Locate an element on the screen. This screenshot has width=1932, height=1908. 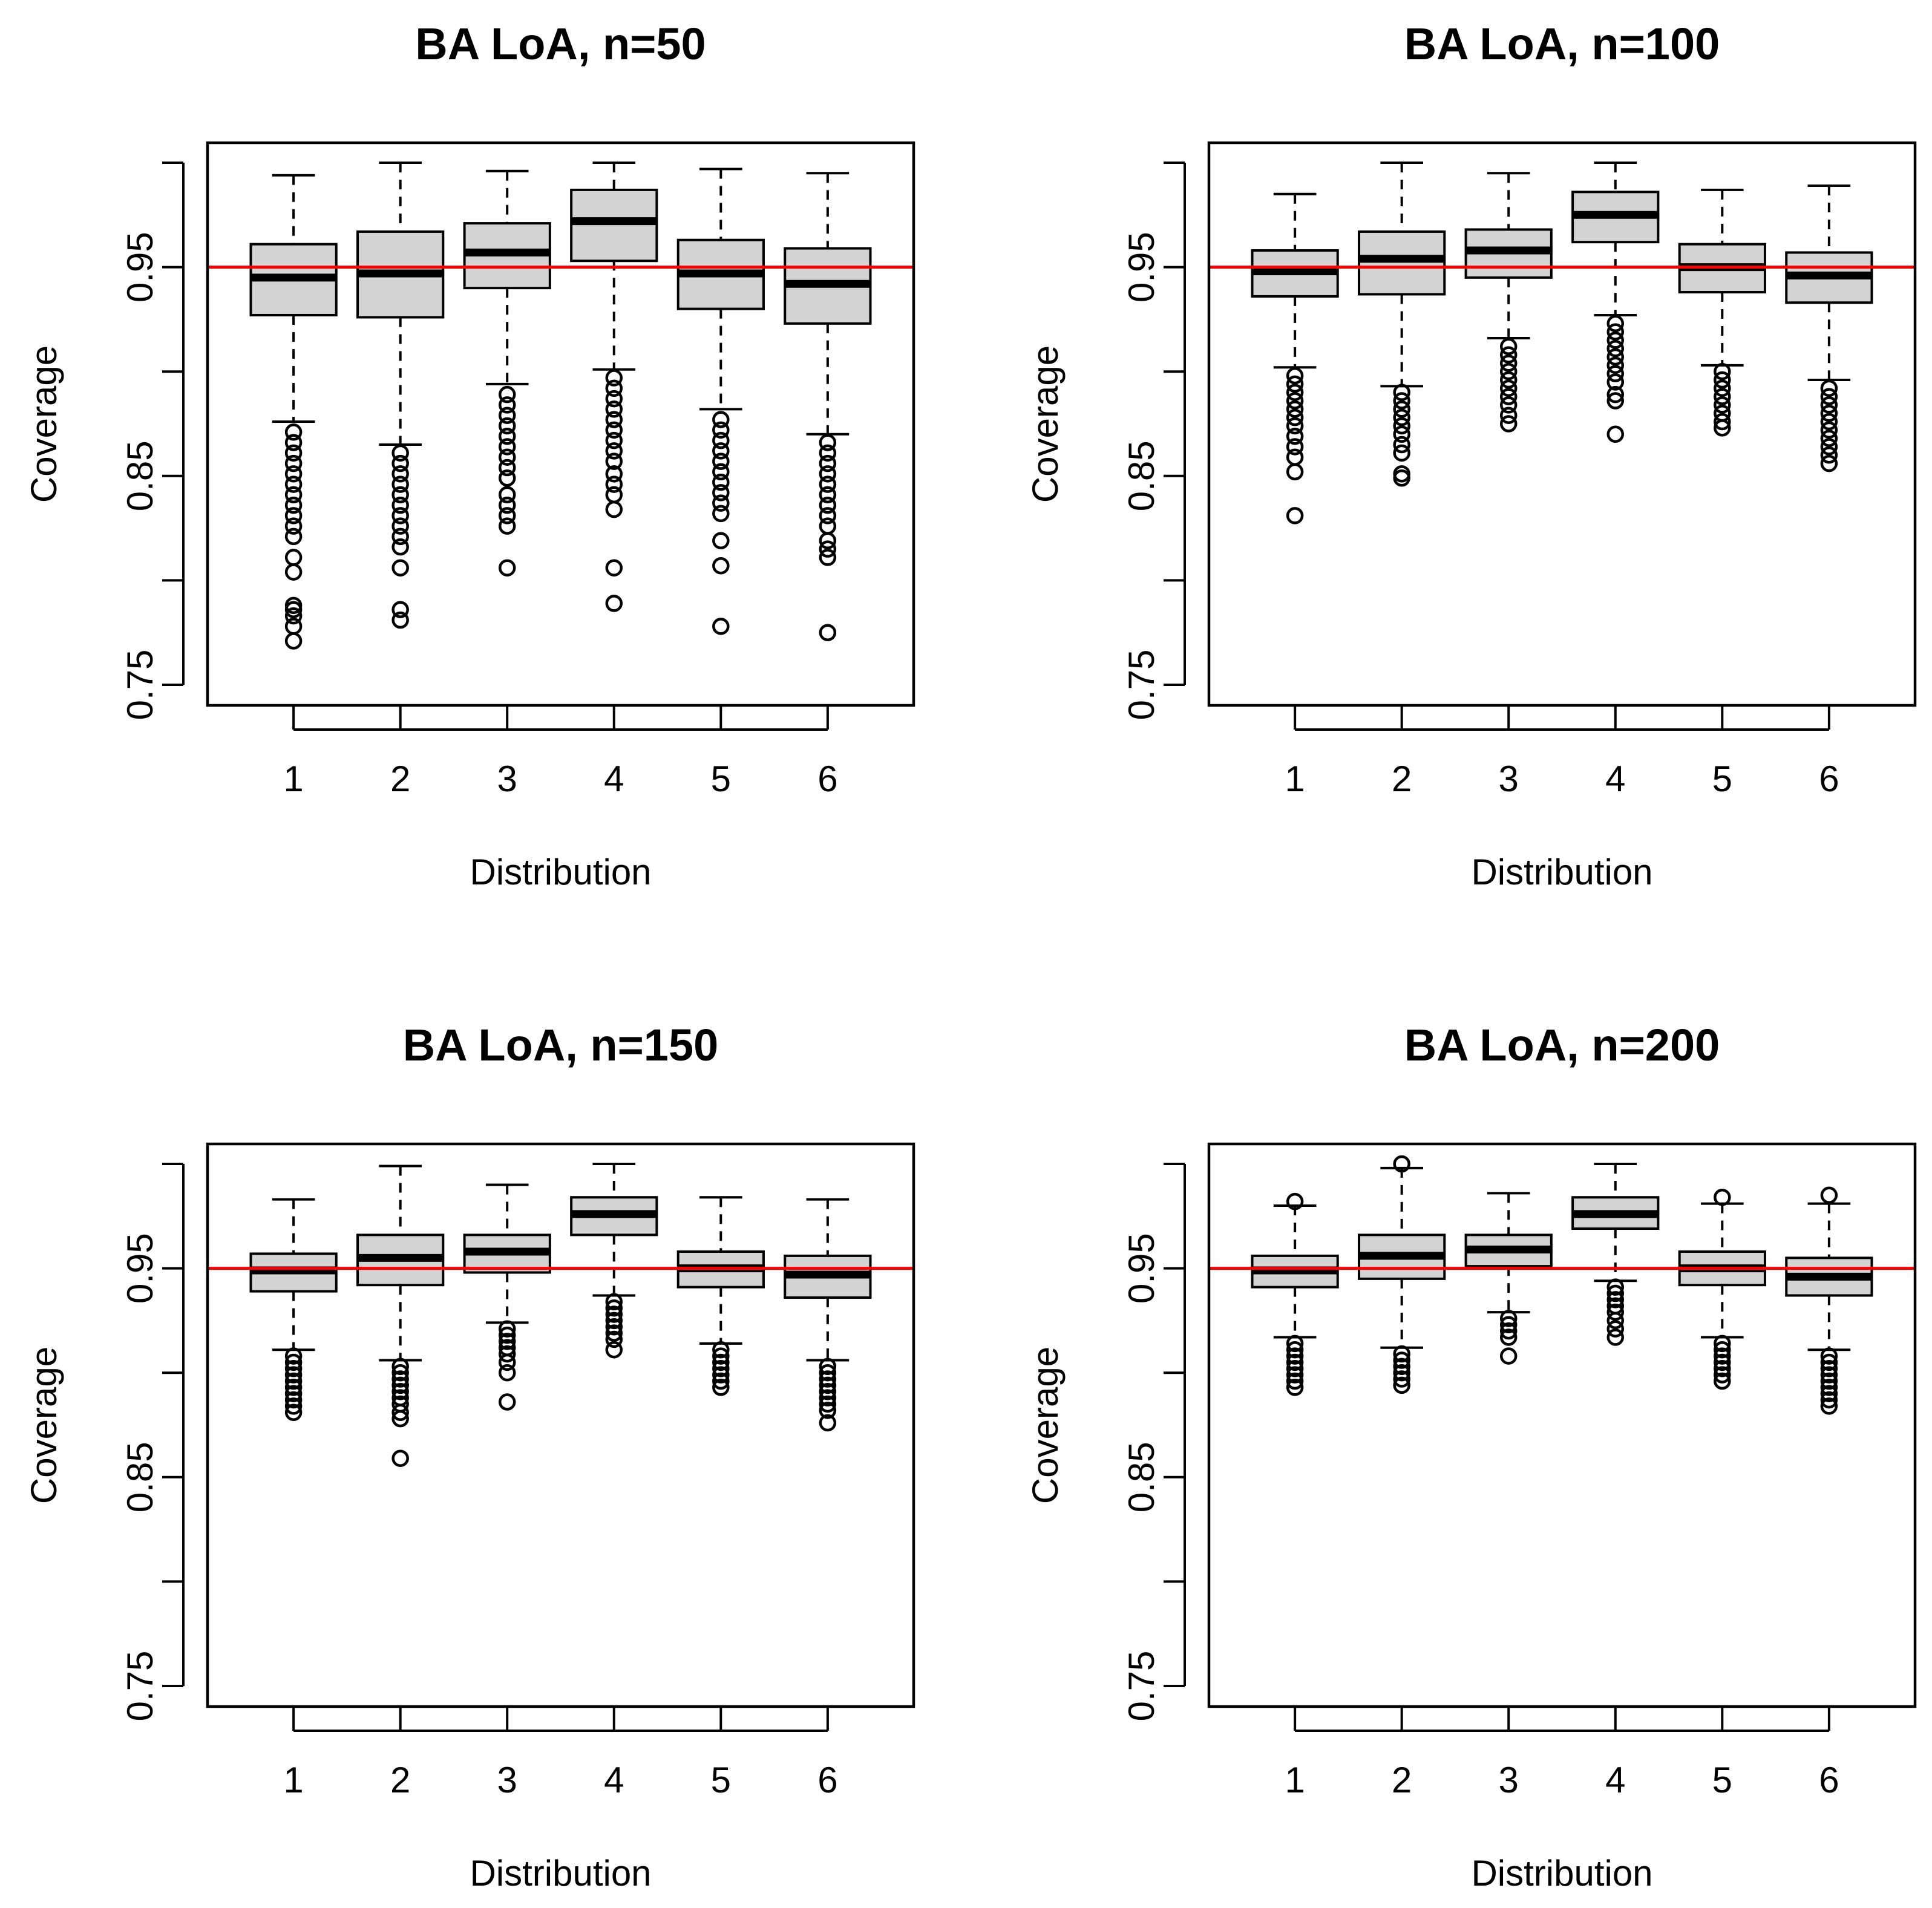
chart-title: BA LoA, n=100 is located at coordinates (1562, 44).